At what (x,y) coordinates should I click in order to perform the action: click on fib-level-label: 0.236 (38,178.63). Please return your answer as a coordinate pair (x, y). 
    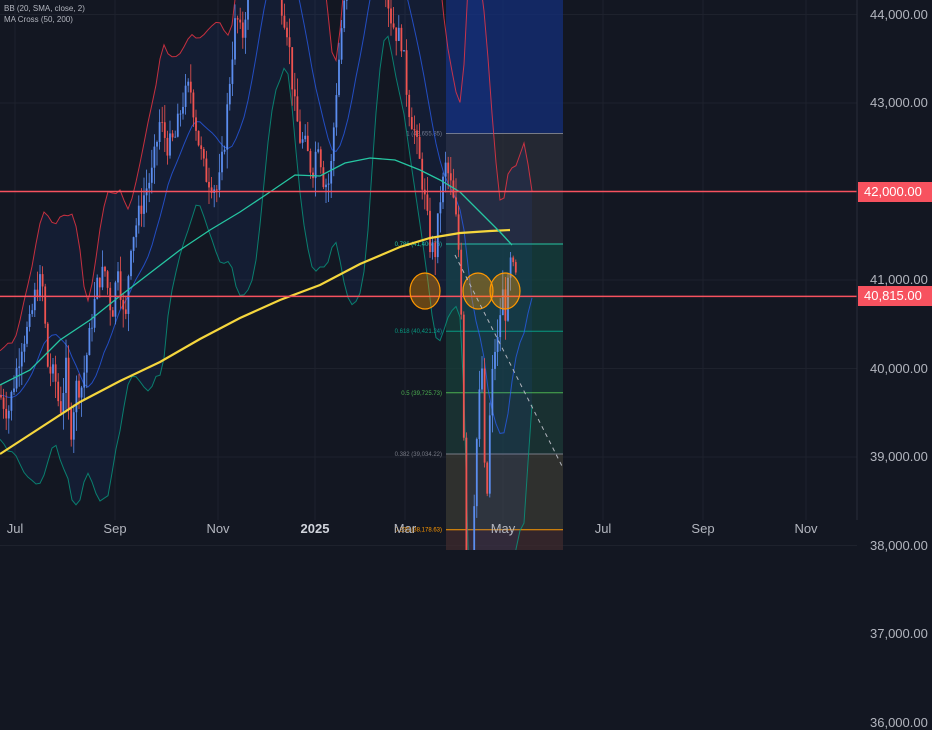
    Looking at the image, I should click on (418, 531).